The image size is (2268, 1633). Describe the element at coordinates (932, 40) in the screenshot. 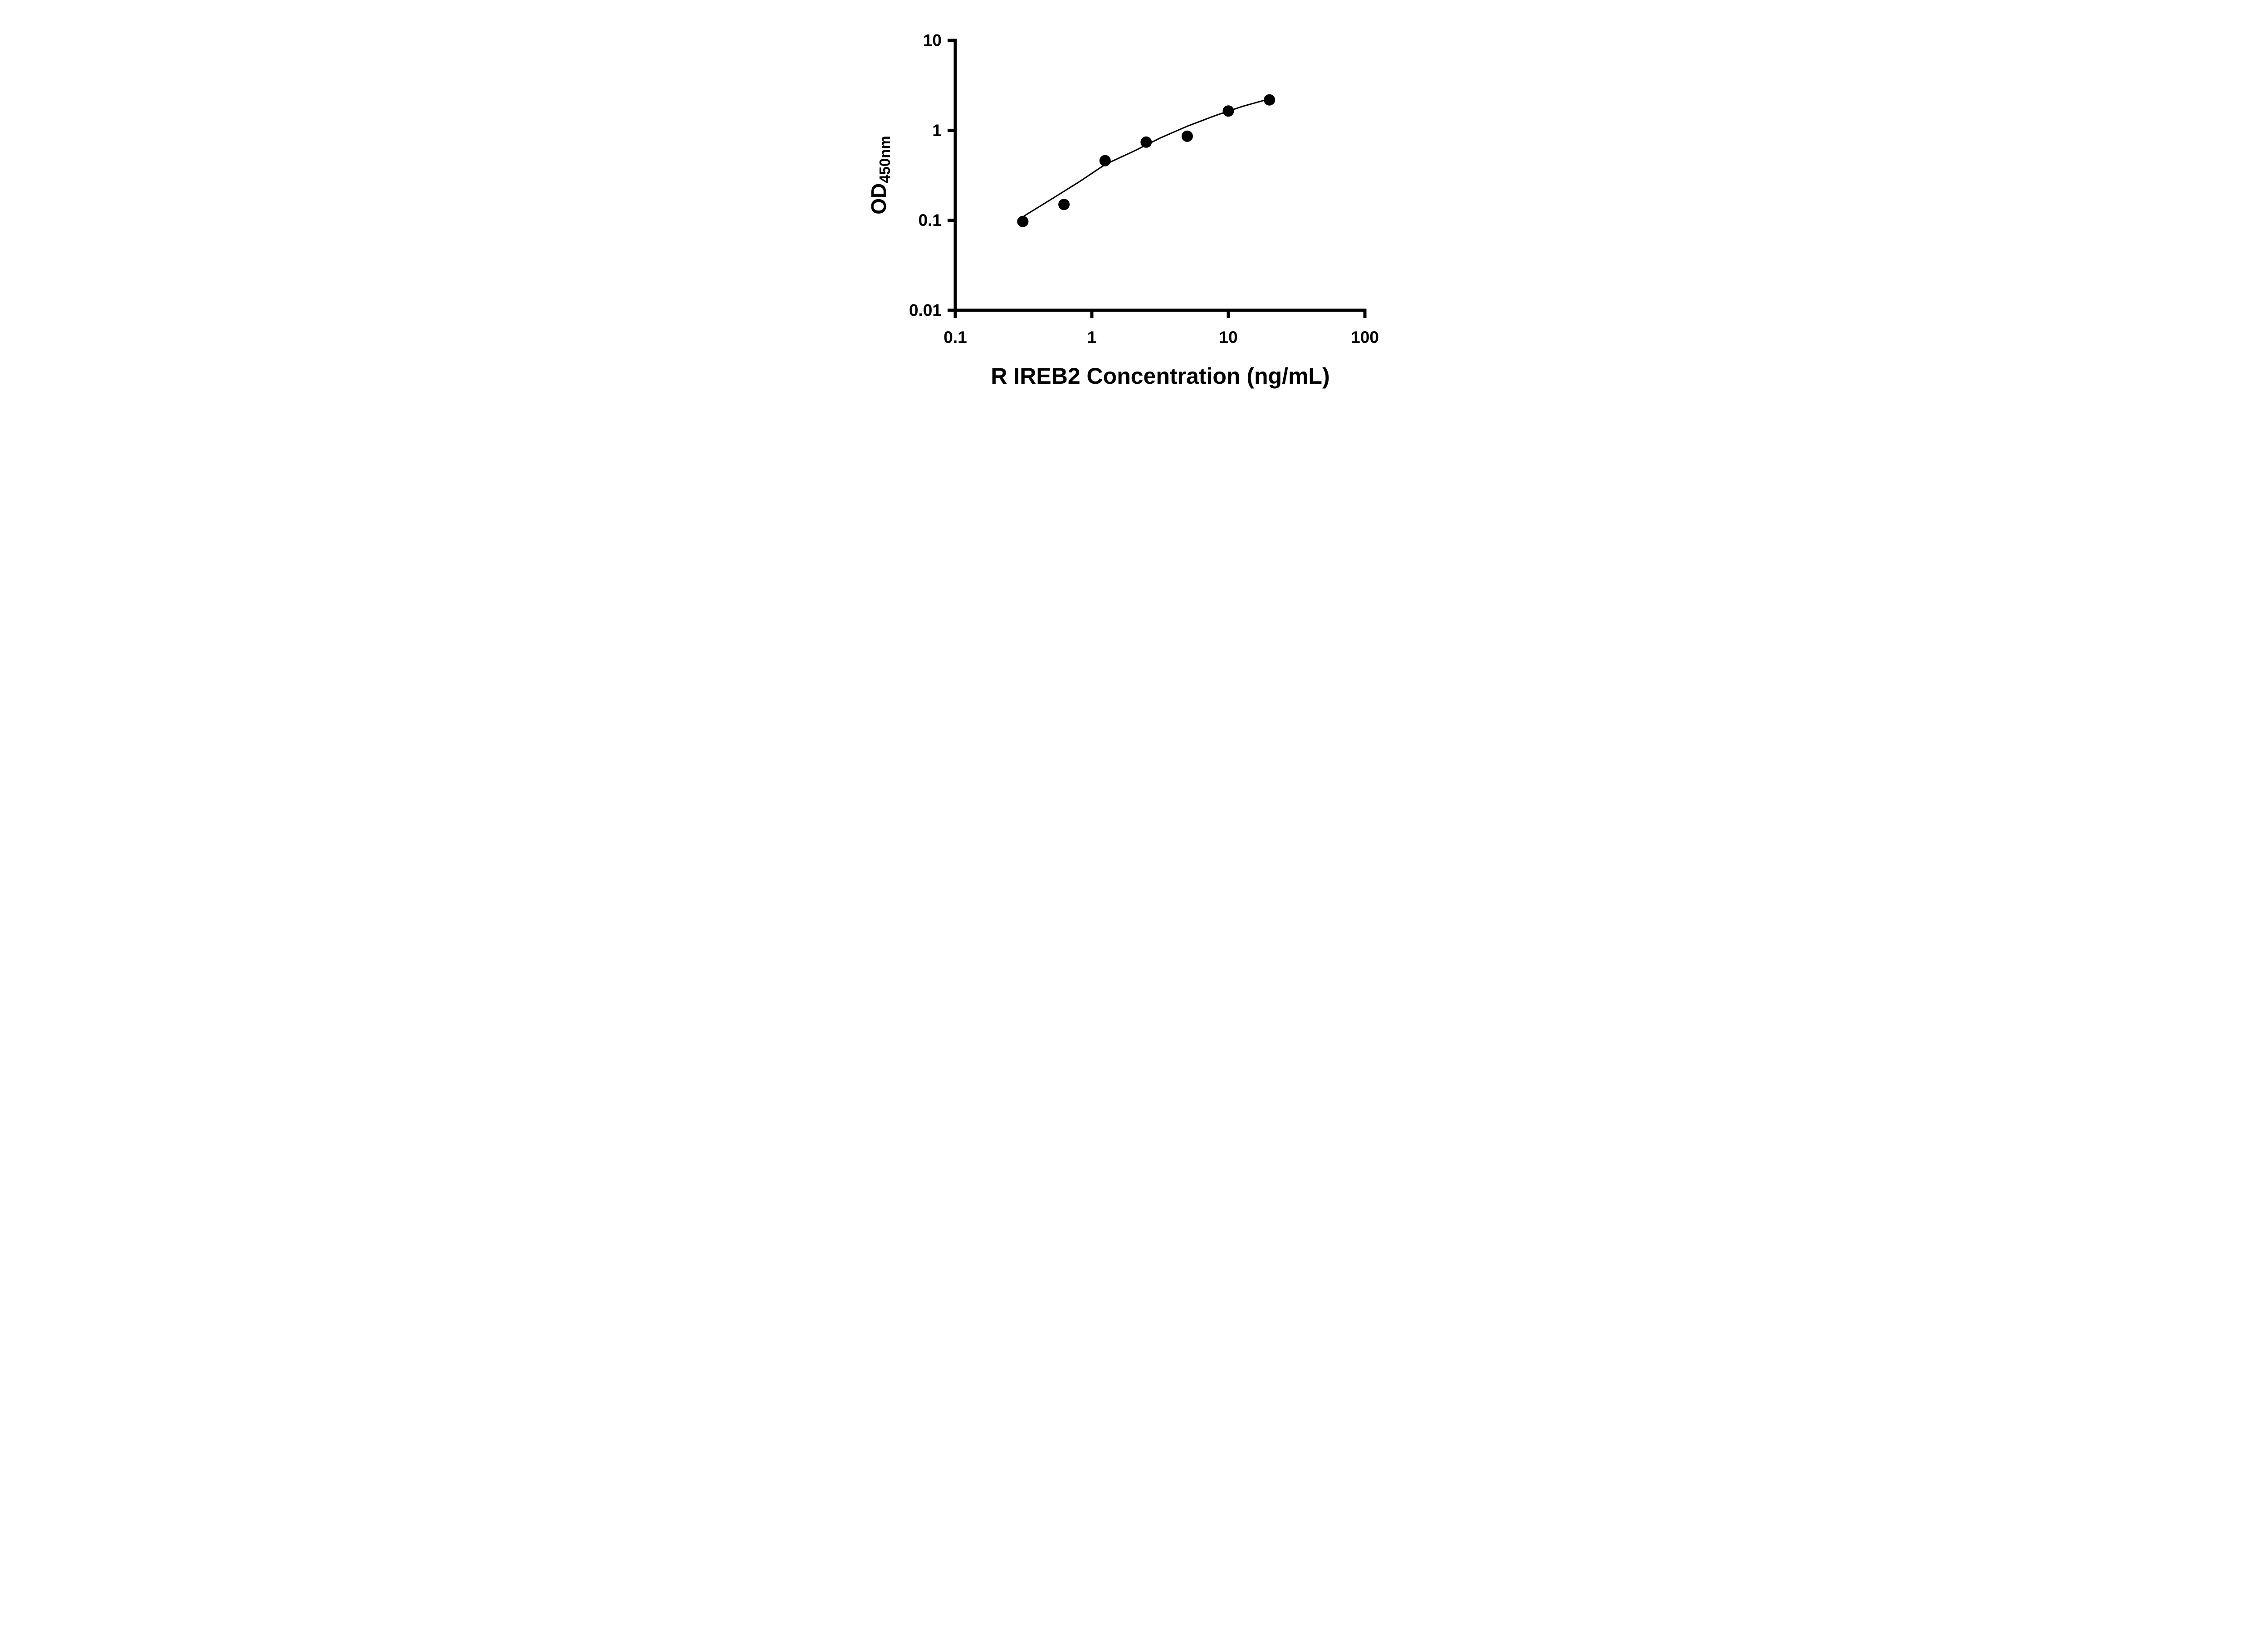

I see `y-tick-label: 10` at that location.